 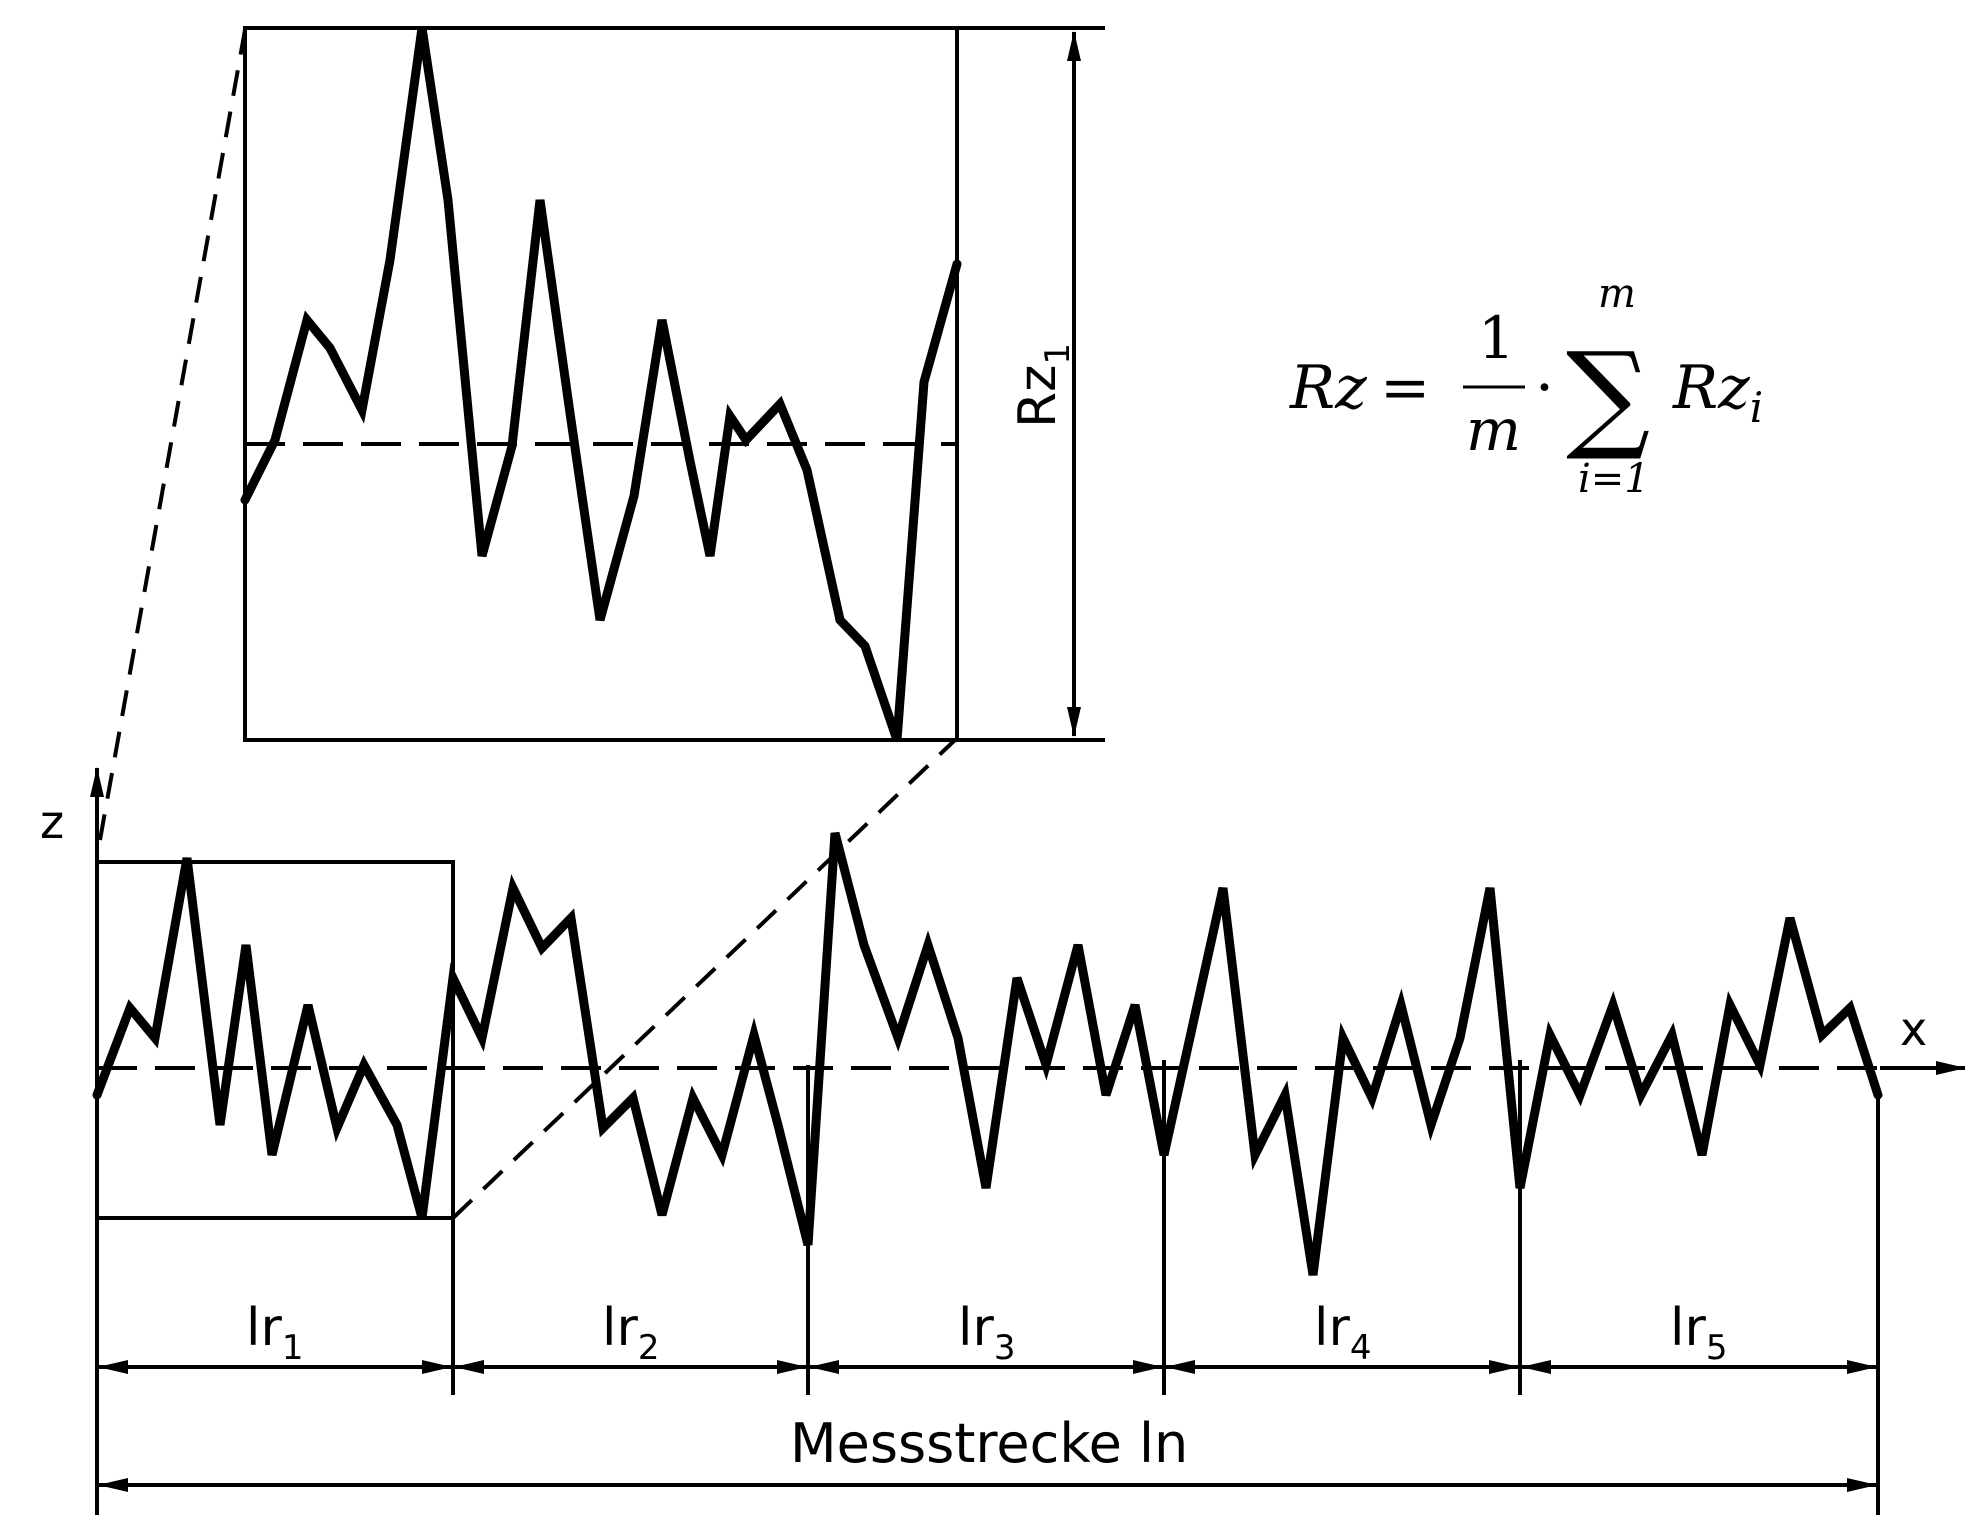 What do you see at coordinates (1617, 294) in the screenshot?
I see `sum-upper-limit: m` at bounding box center [1617, 294].